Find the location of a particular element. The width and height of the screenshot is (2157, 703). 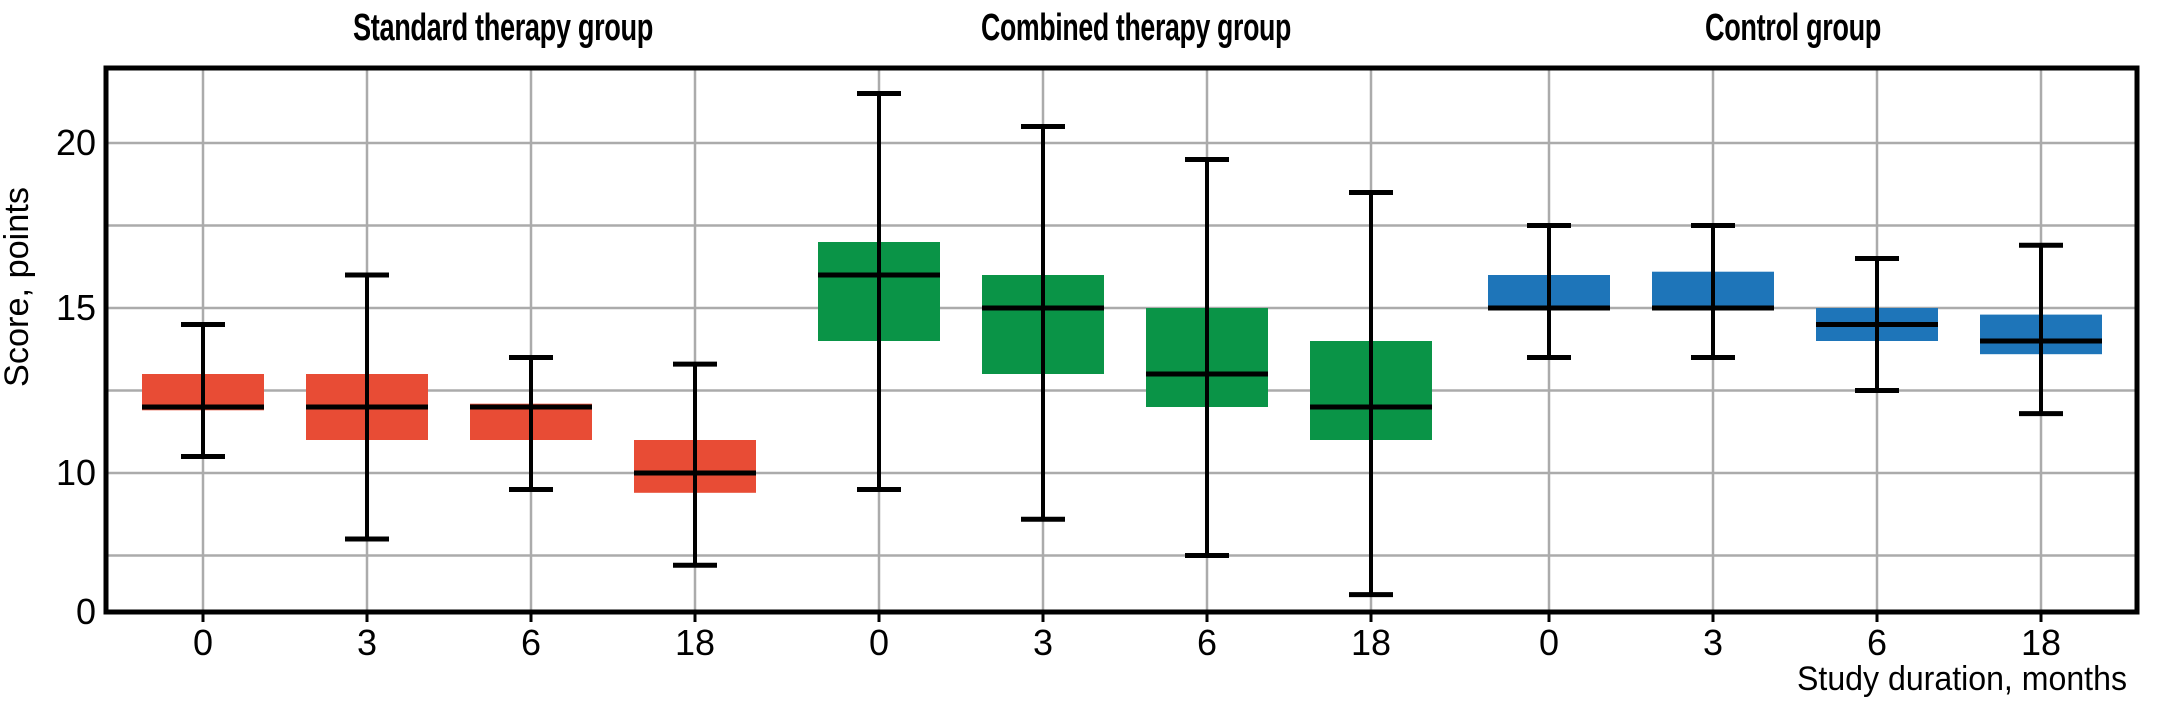

x-tick-label-0-0: 0 is located at coordinates (203, 642).